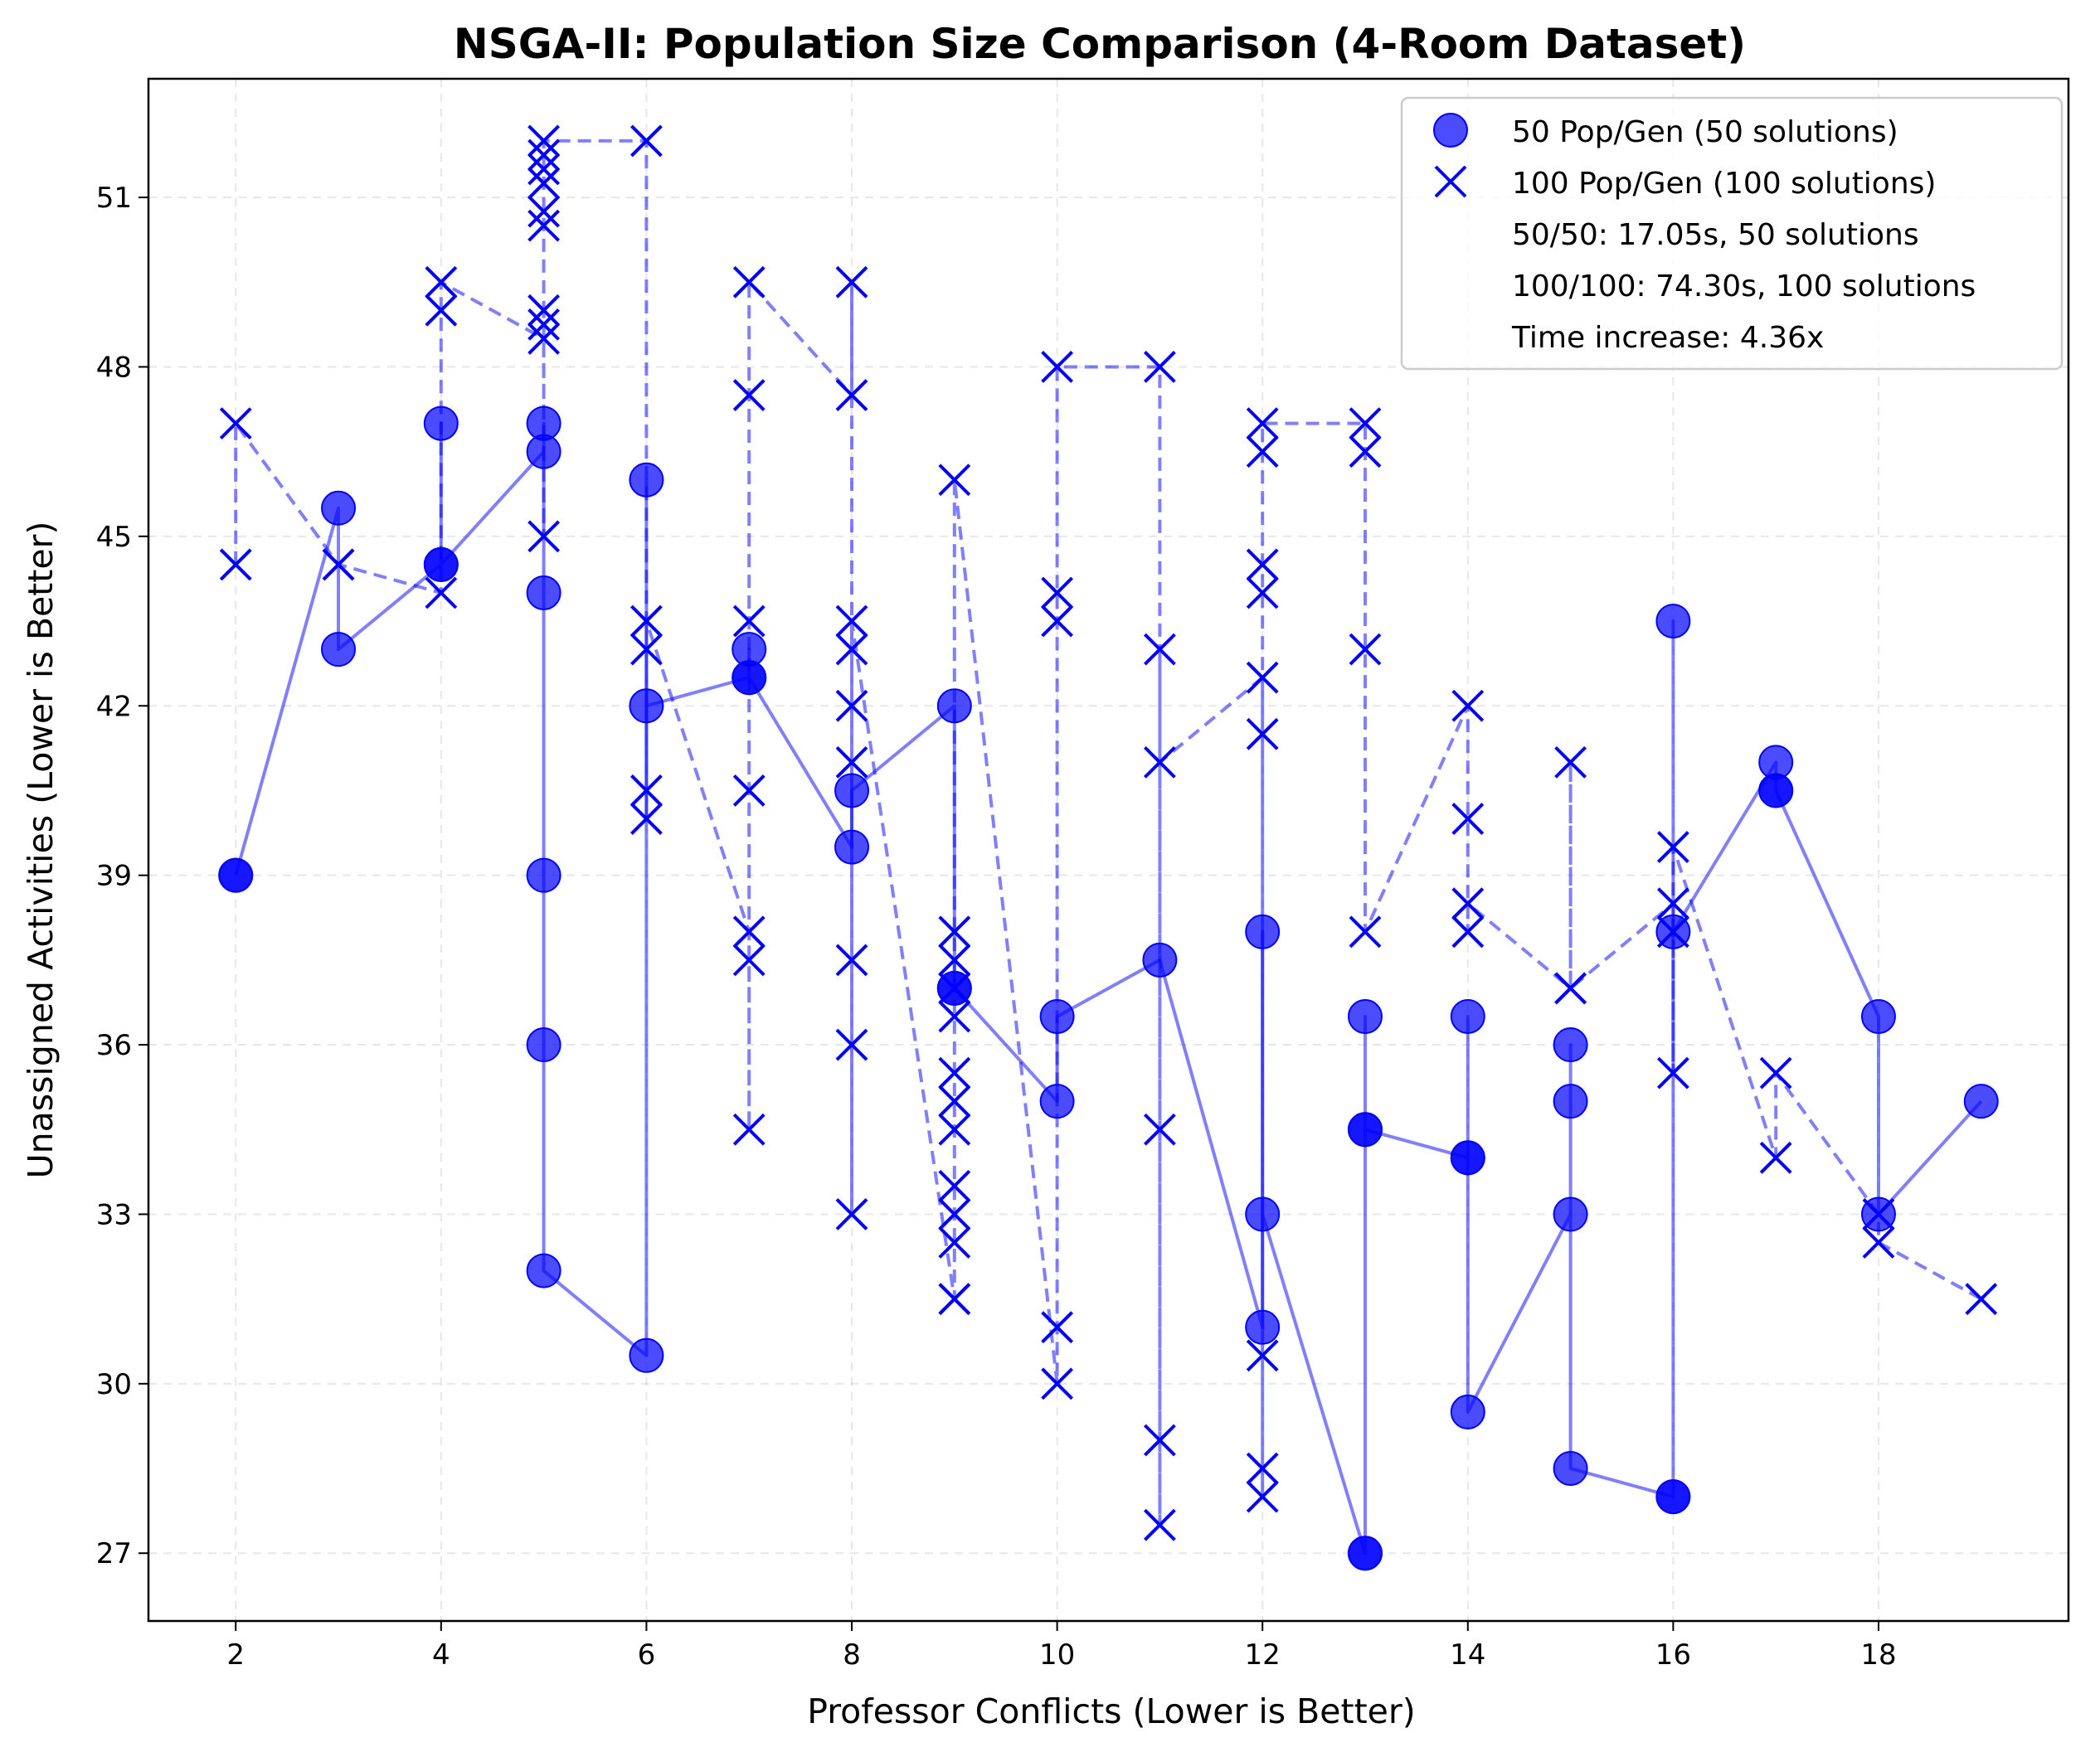 The height and width of the screenshot is (1752, 2100). What do you see at coordinates (114, 538) in the screenshot?
I see `y-tick-label: 45` at bounding box center [114, 538].